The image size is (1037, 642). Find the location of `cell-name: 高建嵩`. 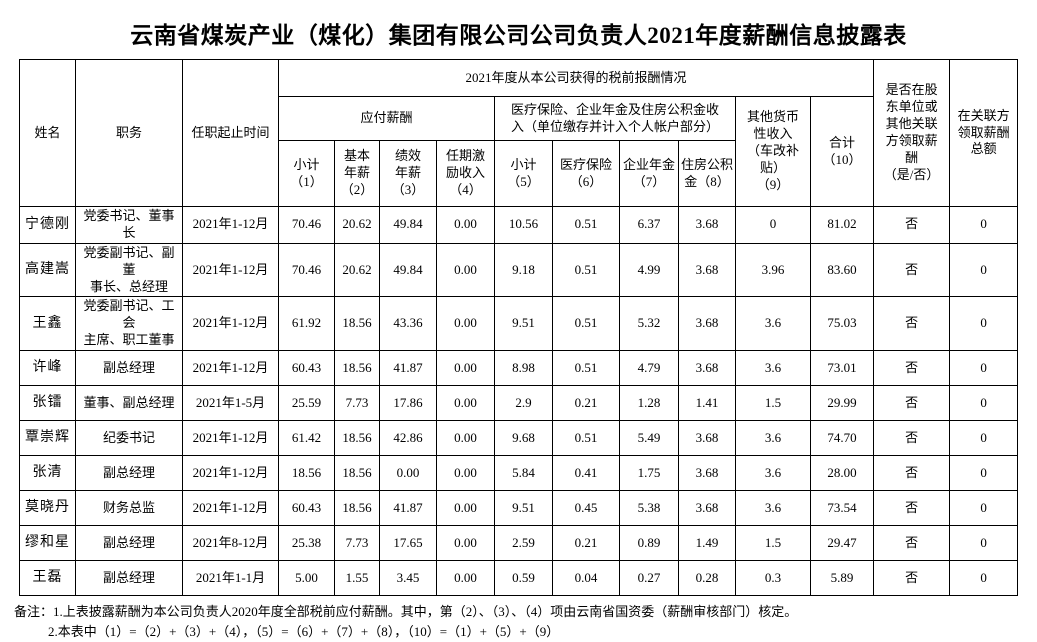

cell-name: 高建嵩 is located at coordinates (47, 270).